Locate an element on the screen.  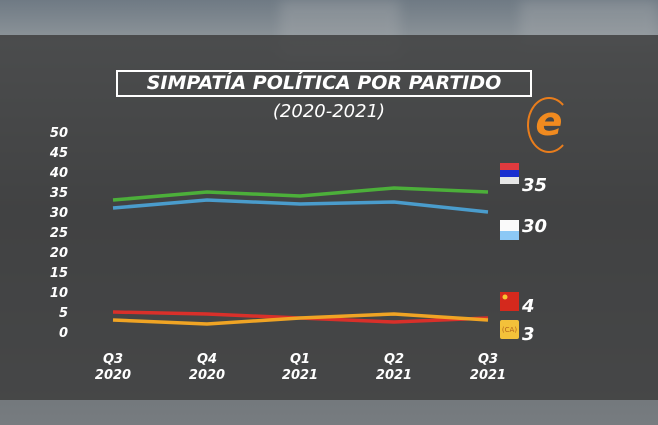
ca-logo-icon is located at coordinates (509, 329).